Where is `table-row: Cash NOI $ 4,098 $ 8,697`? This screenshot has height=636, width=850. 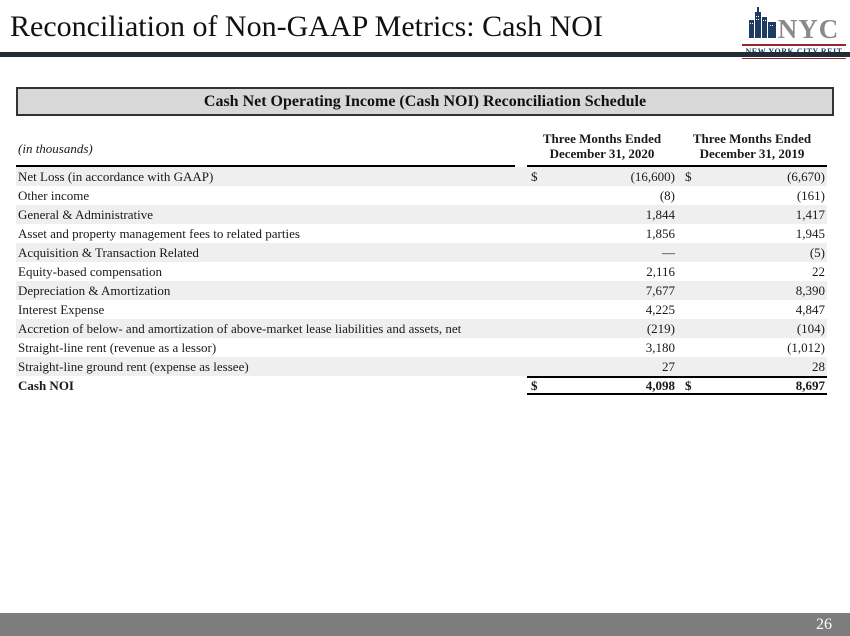
table-row: Cash NOI $ 4,098 $ 8,697 is located at coordinates (421, 385).